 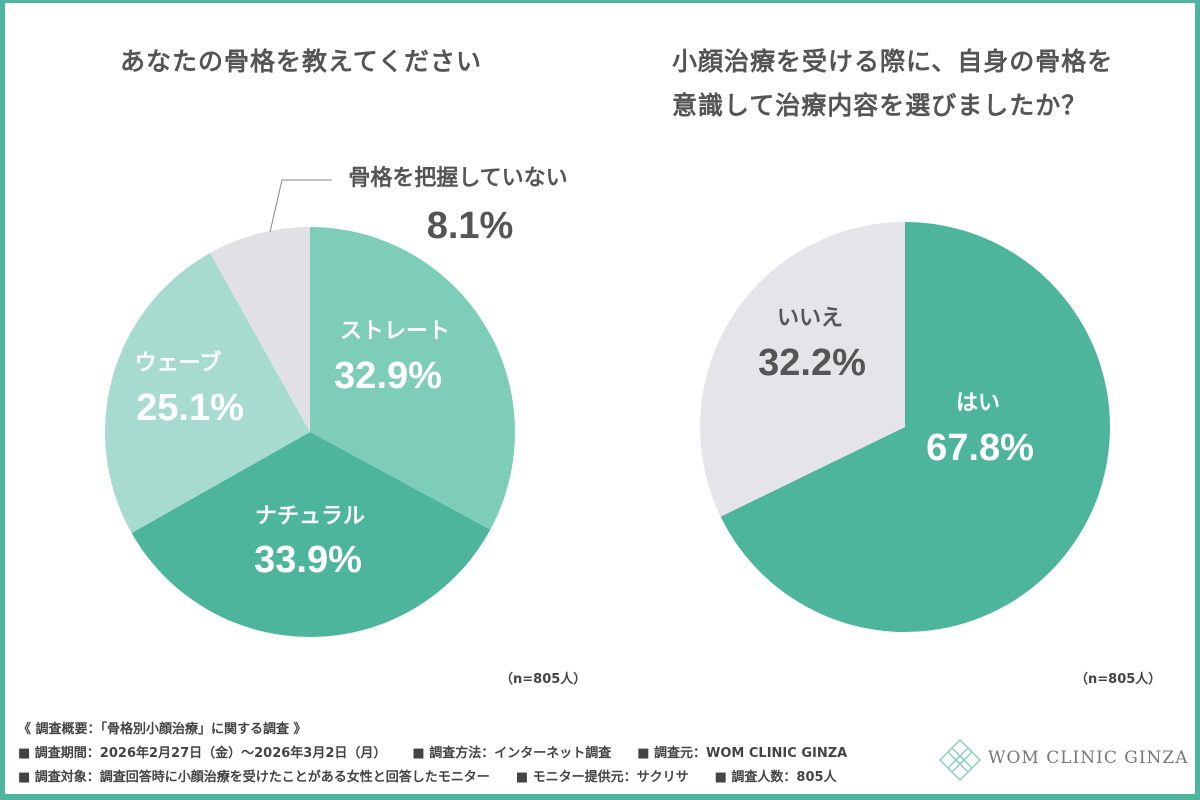 I want to click on chart1-slice-3-label: 骨格を把握していない, so click(x=457, y=178).